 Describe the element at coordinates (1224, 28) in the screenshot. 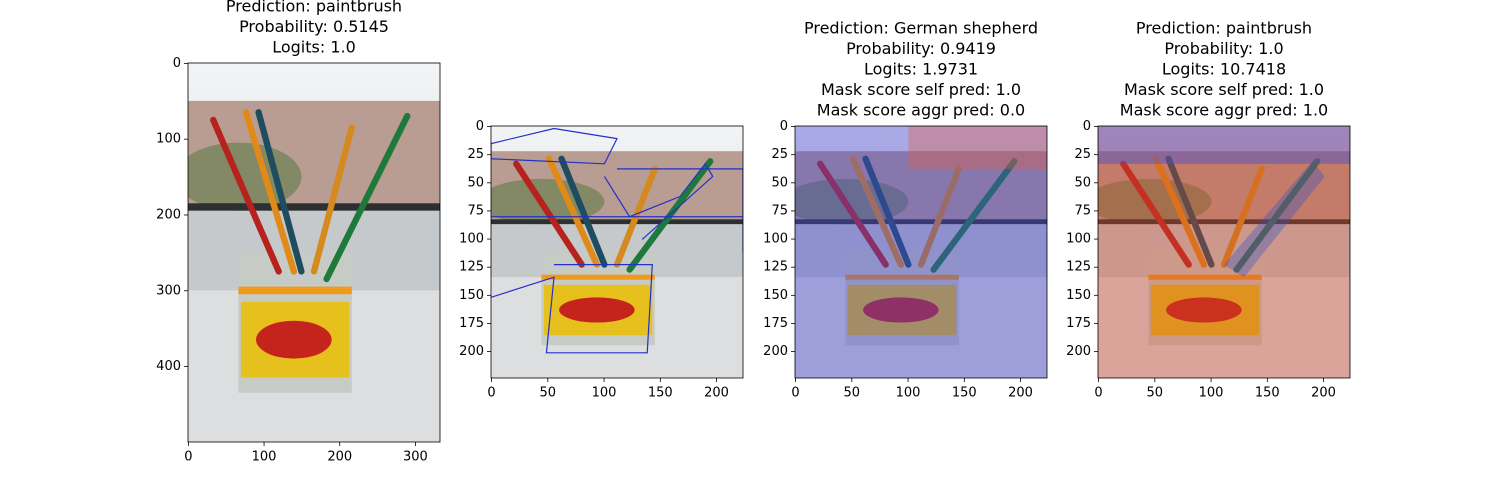

I see `panel-title: Prediction: paintbrush` at that location.